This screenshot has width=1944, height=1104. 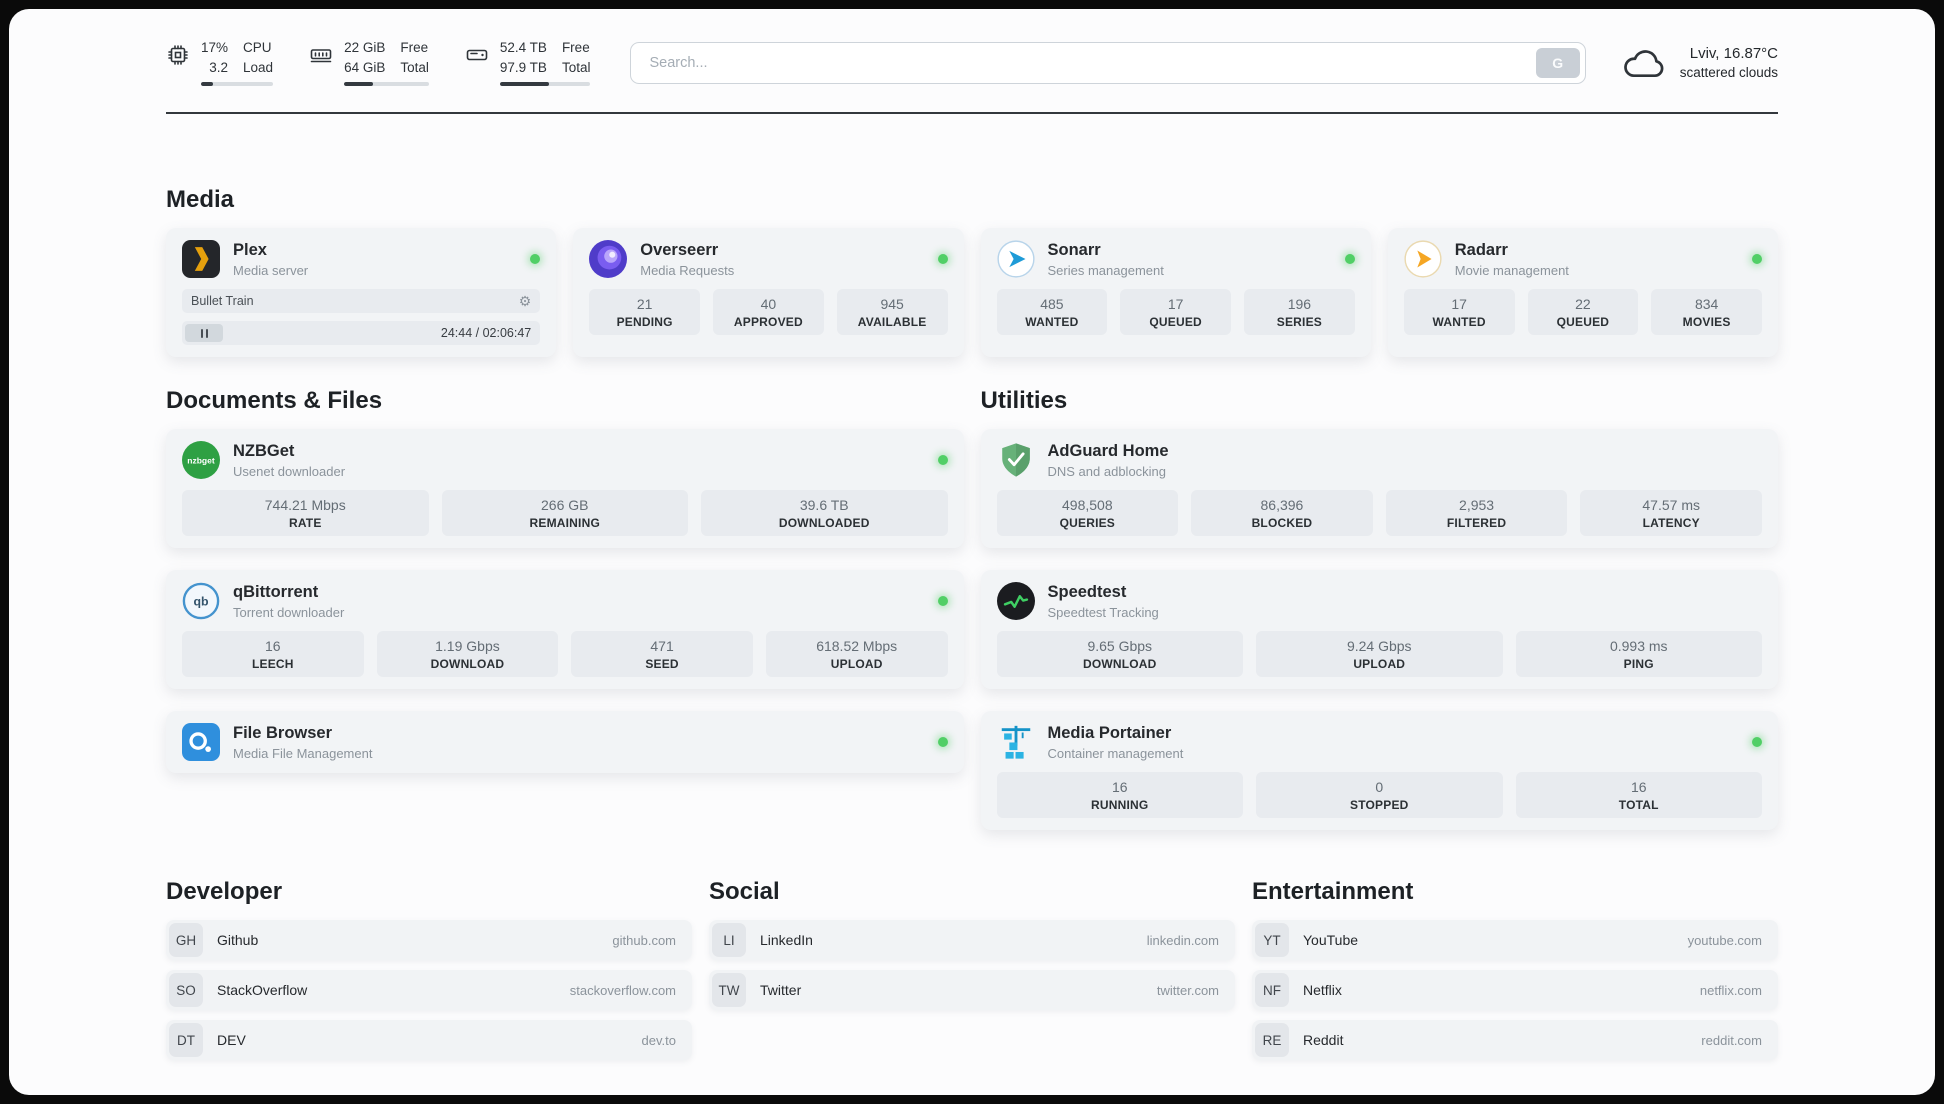 What do you see at coordinates (365, 47) in the screenshot?
I see `ram-free-value: 22 GiB` at bounding box center [365, 47].